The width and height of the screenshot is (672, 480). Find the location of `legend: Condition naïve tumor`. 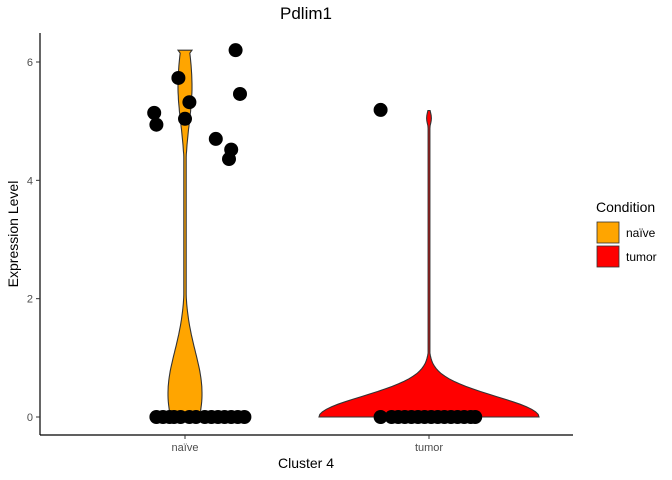

legend: Condition naïve tumor is located at coordinates (626, 233).